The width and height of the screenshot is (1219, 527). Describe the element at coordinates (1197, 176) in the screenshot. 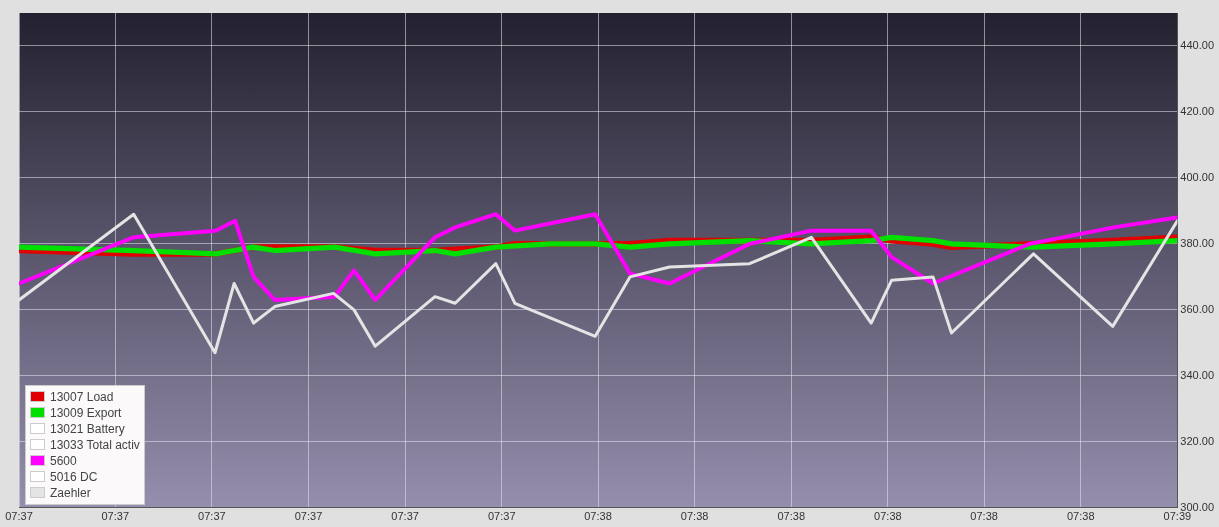

I see `y-tick-label: 400.00` at that location.